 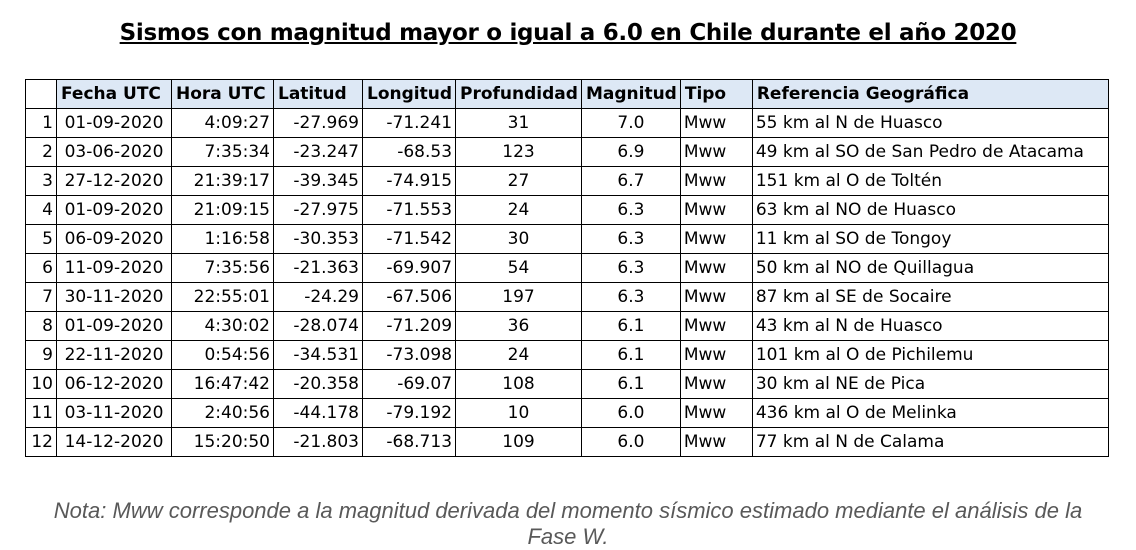 What do you see at coordinates (409, 239) in the screenshot?
I see `longitud-cell: -71.542` at bounding box center [409, 239].